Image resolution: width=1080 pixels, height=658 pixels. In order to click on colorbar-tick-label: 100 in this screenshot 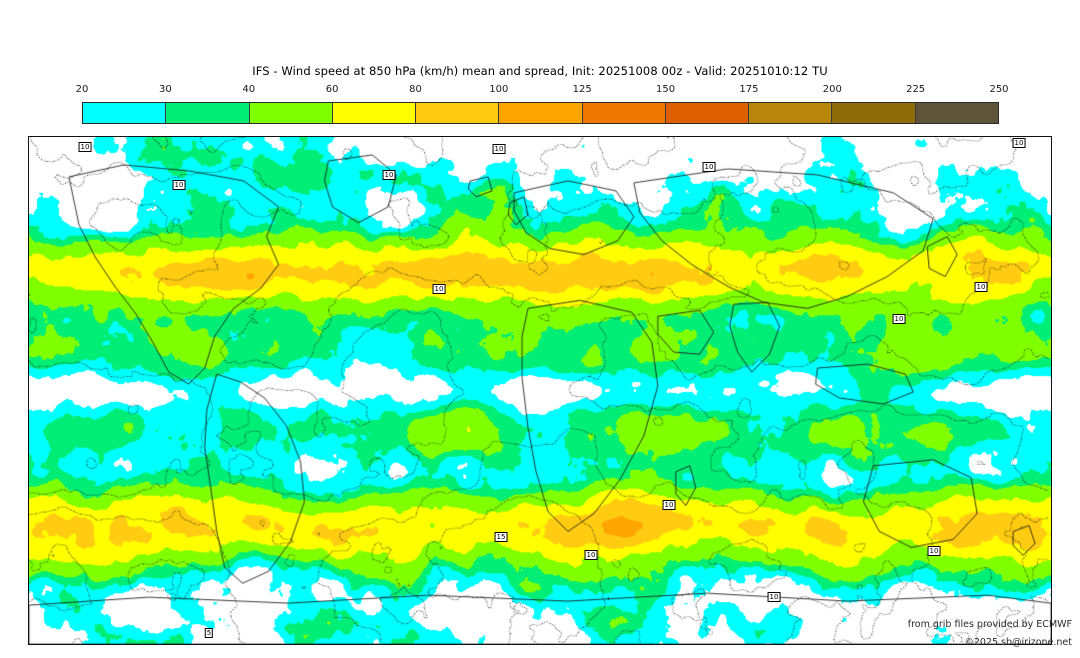, I will do `click(499, 89)`.